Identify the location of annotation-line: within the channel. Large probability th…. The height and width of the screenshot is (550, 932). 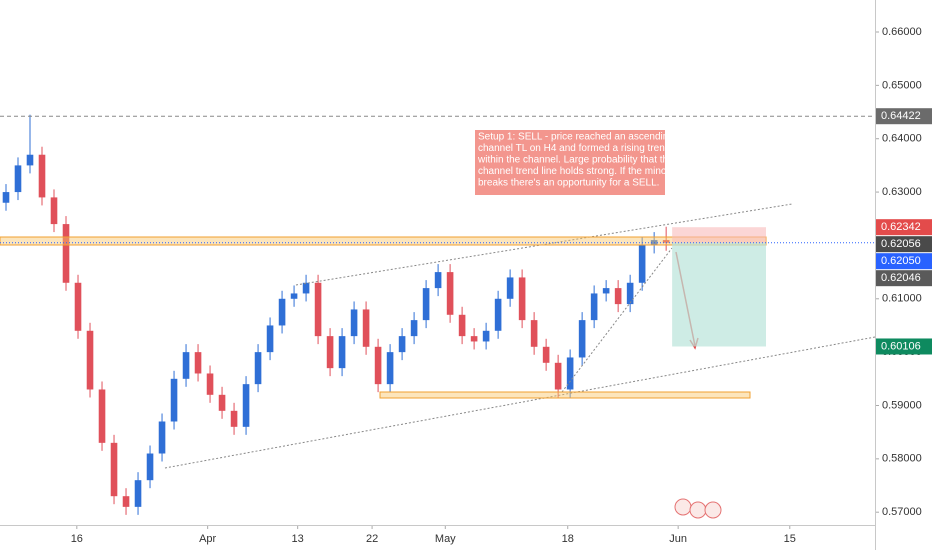
(575, 160).